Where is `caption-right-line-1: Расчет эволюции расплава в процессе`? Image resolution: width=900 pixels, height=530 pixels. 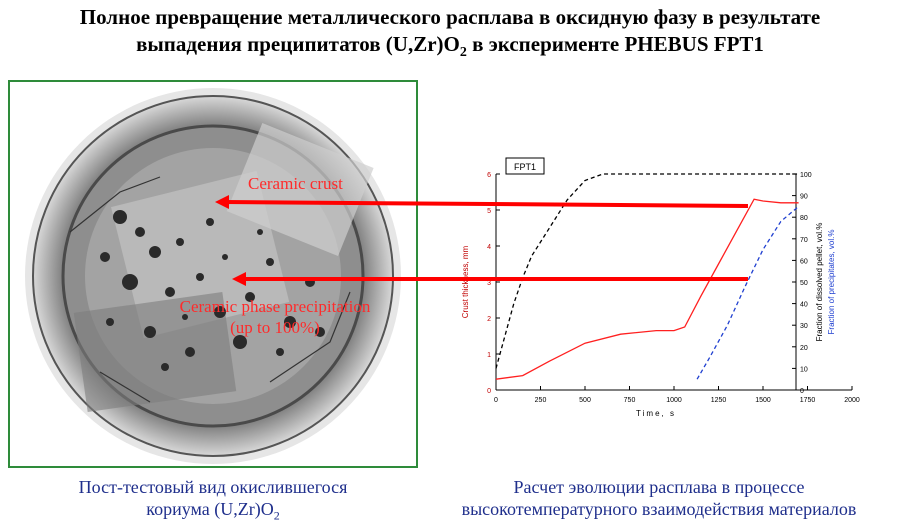 caption-right-line-1: Расчет эволюции расплава в процессе is located at coordinates (659, 487).